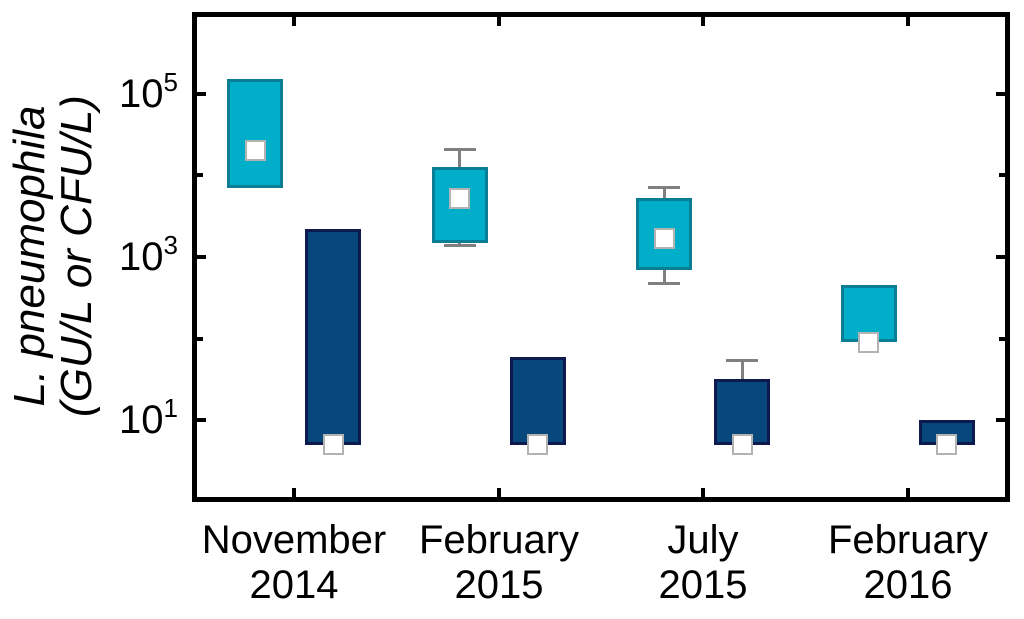 Image resolution: width=1024 pixels, height=619 pixels. Describe the element at coordinates (703, 562) in the screenshot. I see `x-label-july-2015: July 2015` at that location.